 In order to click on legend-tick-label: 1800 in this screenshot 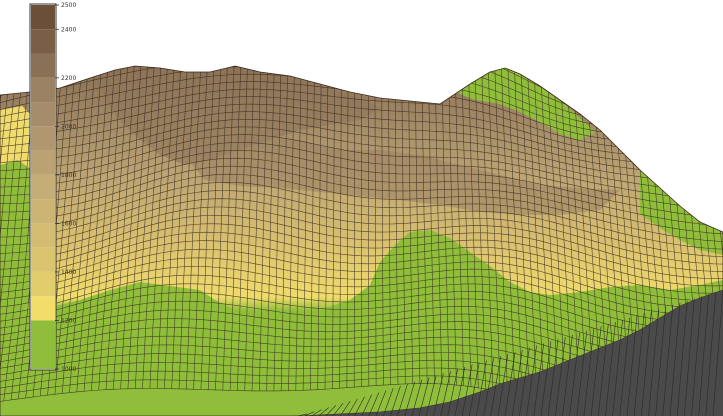, I will do `click(68, 175)`.